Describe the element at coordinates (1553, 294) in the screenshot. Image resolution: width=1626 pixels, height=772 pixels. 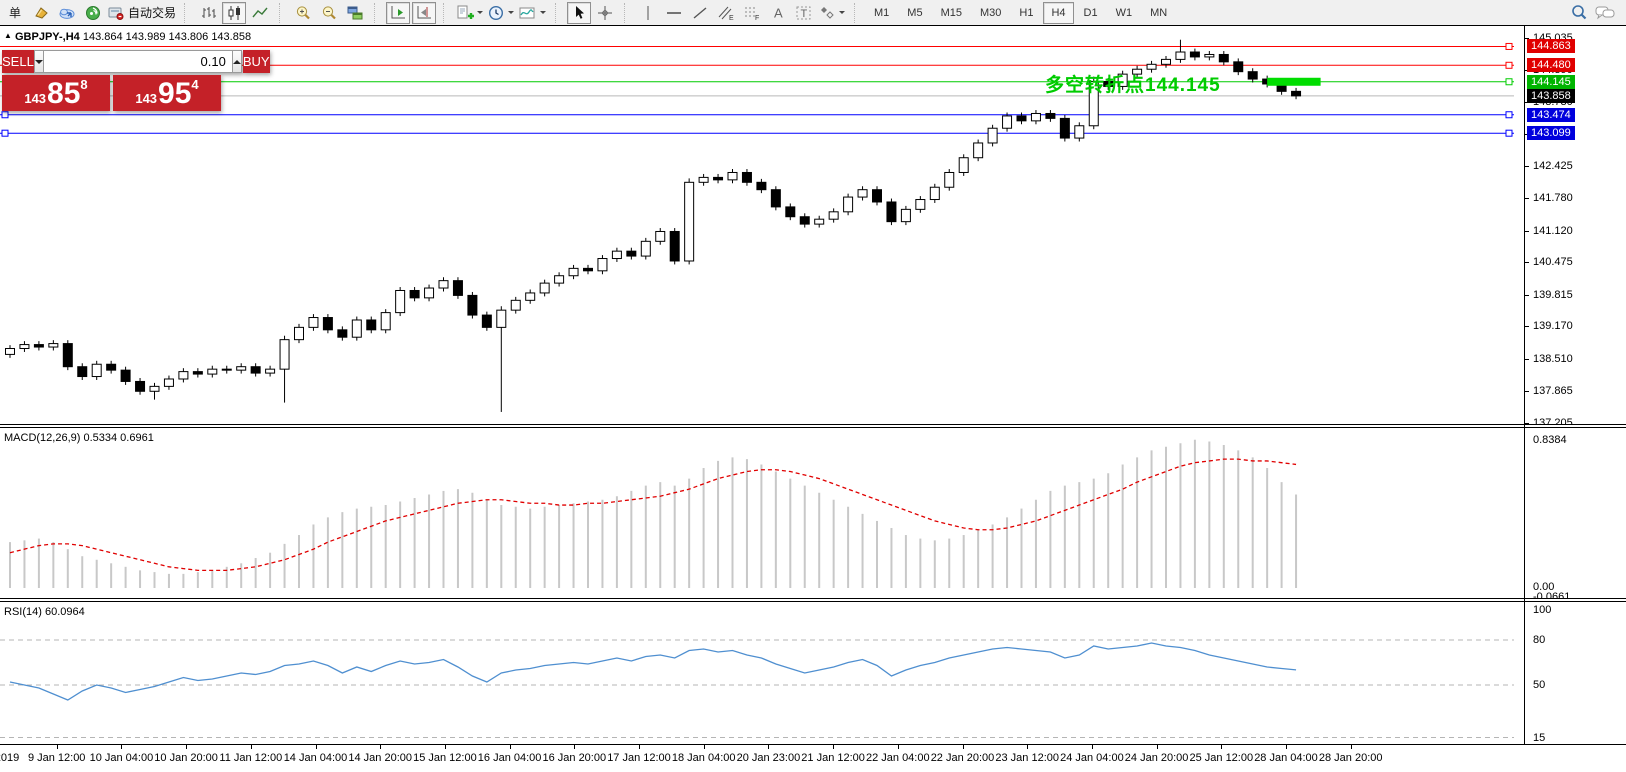
I see `price-tick-label: 139.815` at that location.